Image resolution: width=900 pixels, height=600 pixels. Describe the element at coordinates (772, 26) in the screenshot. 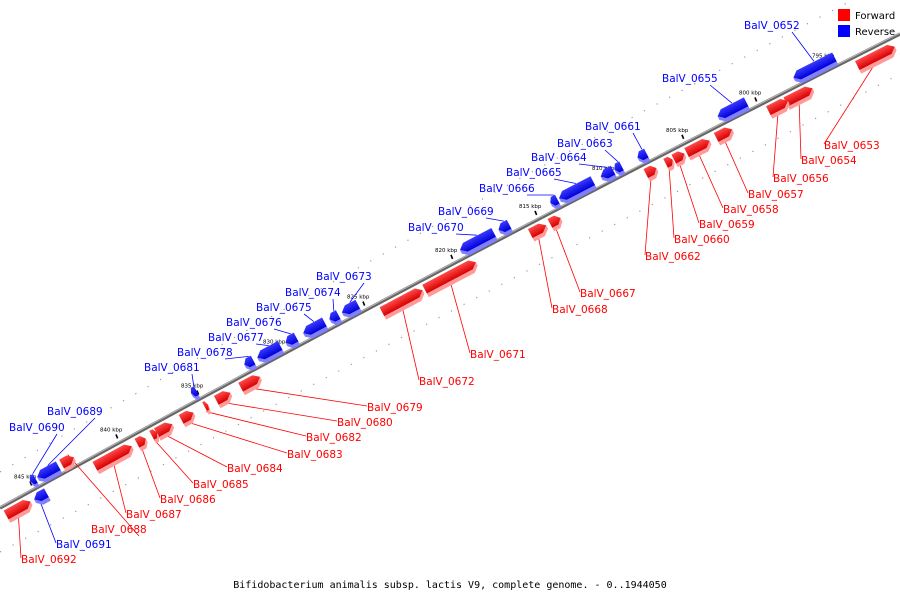

I see `label-balv-0652: BalV_0652` at that location.